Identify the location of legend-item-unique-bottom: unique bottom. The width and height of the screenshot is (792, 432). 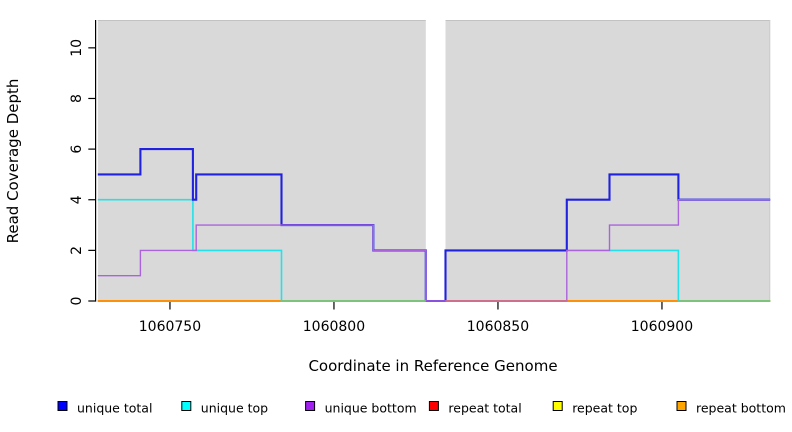
(361, 408).